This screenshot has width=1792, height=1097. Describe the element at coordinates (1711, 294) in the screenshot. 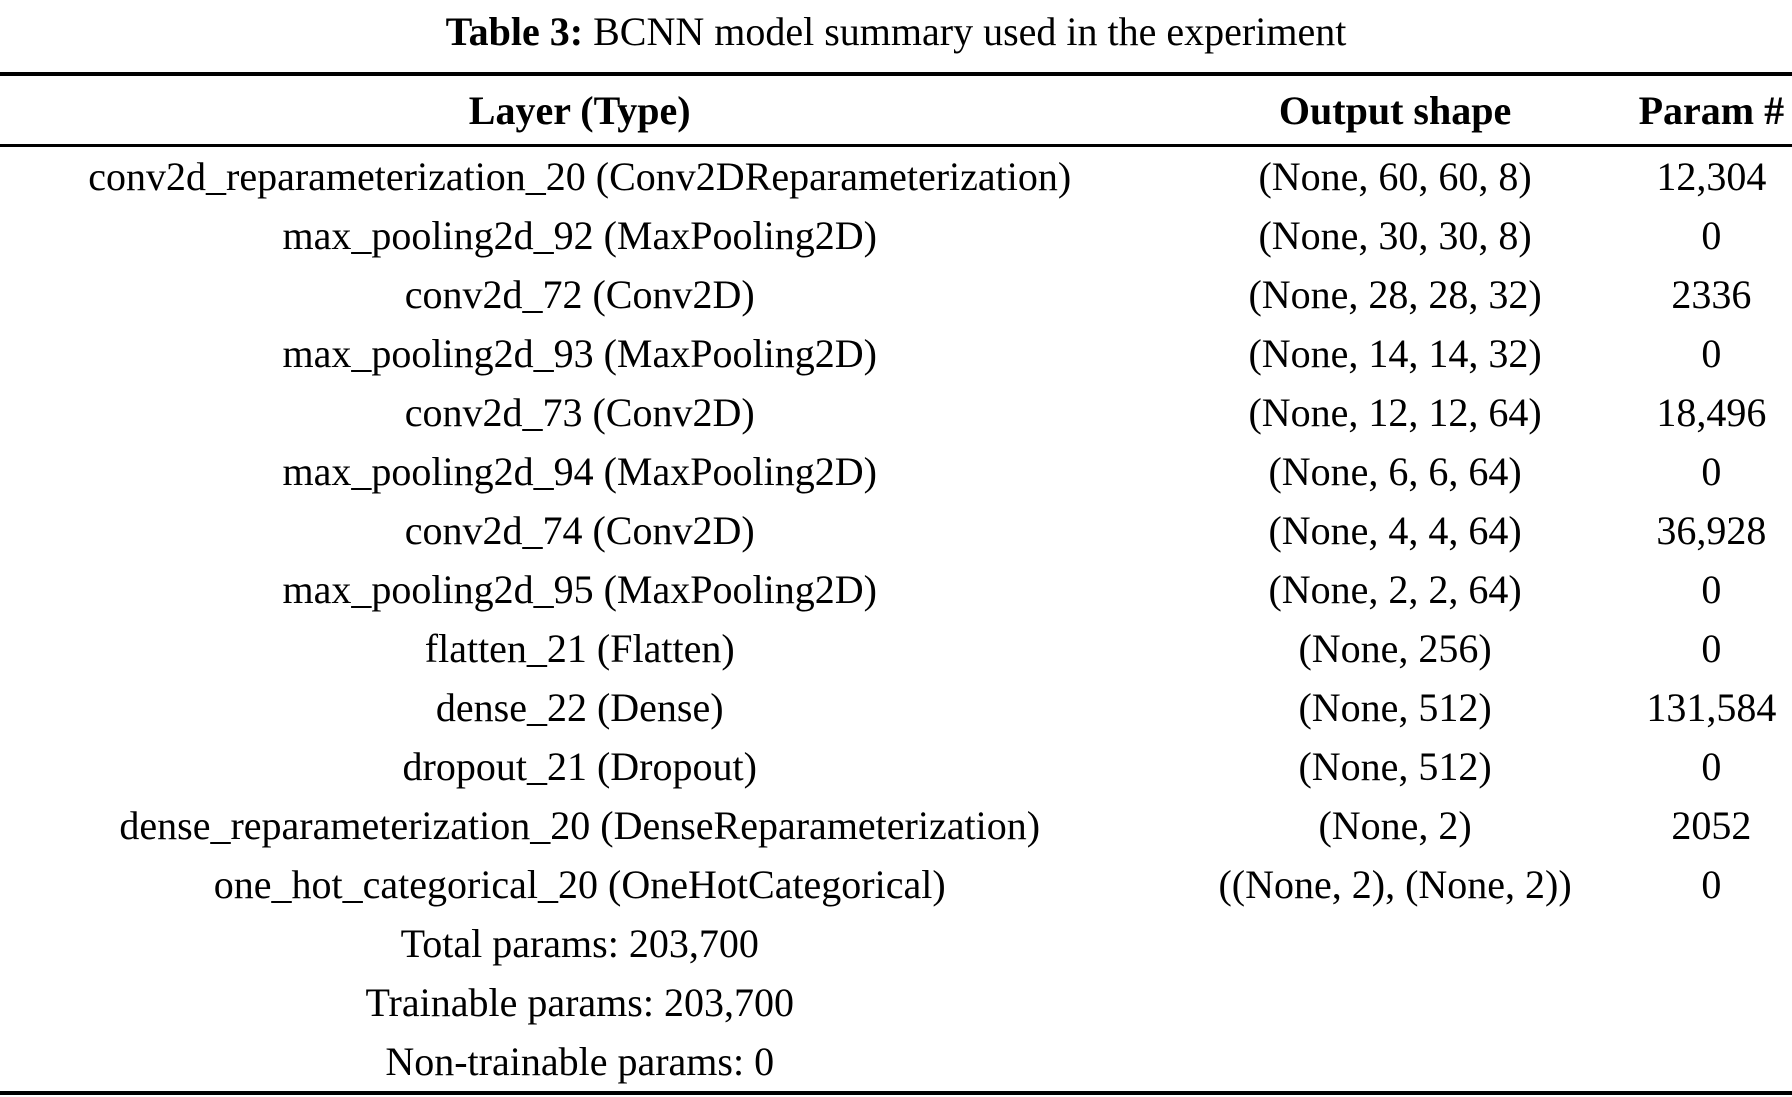

I see `cell-param-count: 2336` at that location.